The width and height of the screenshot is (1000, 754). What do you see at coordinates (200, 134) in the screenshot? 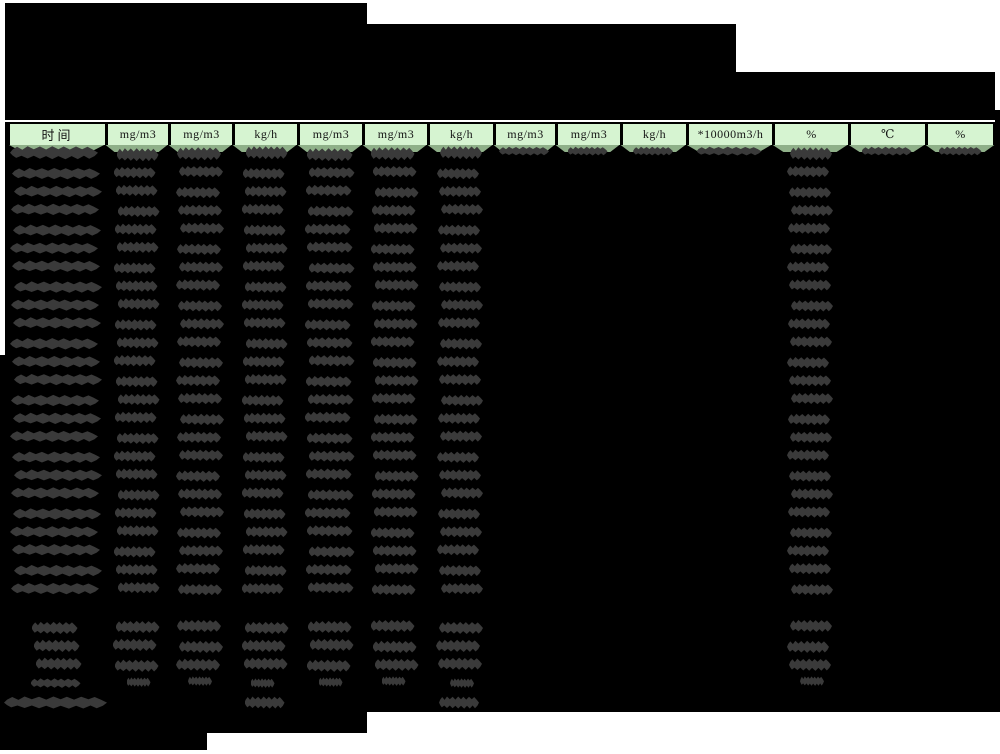
I see `header-cell-unit-2: mg/m3` at bounding box center [200, 134].